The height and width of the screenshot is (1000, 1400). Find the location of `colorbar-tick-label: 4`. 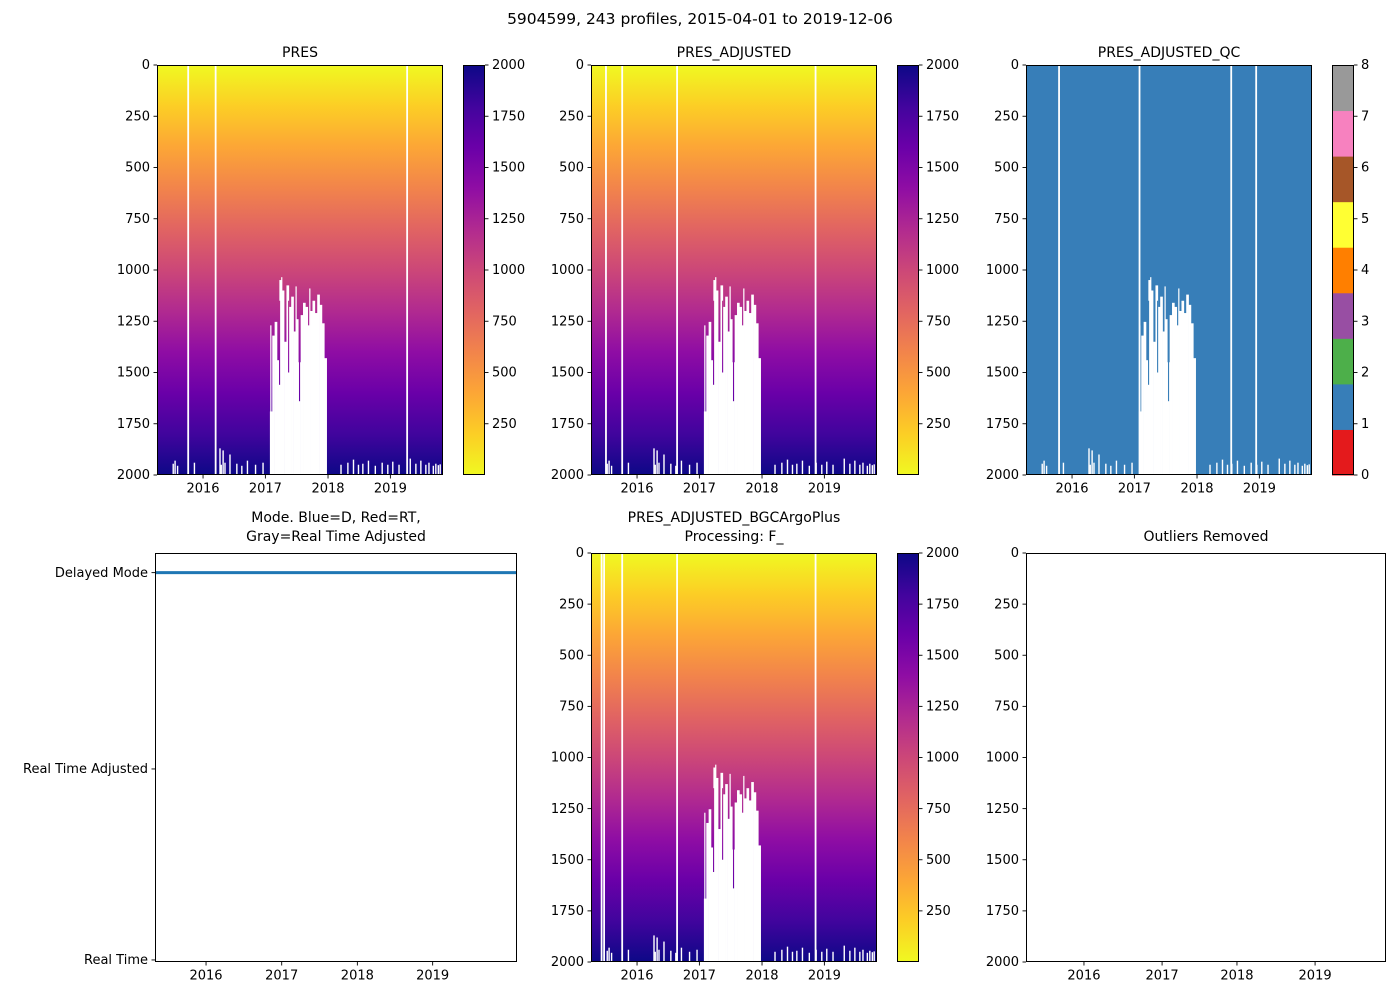

colorbar-tick-label: 4 is located at coordinates (1365, 270).